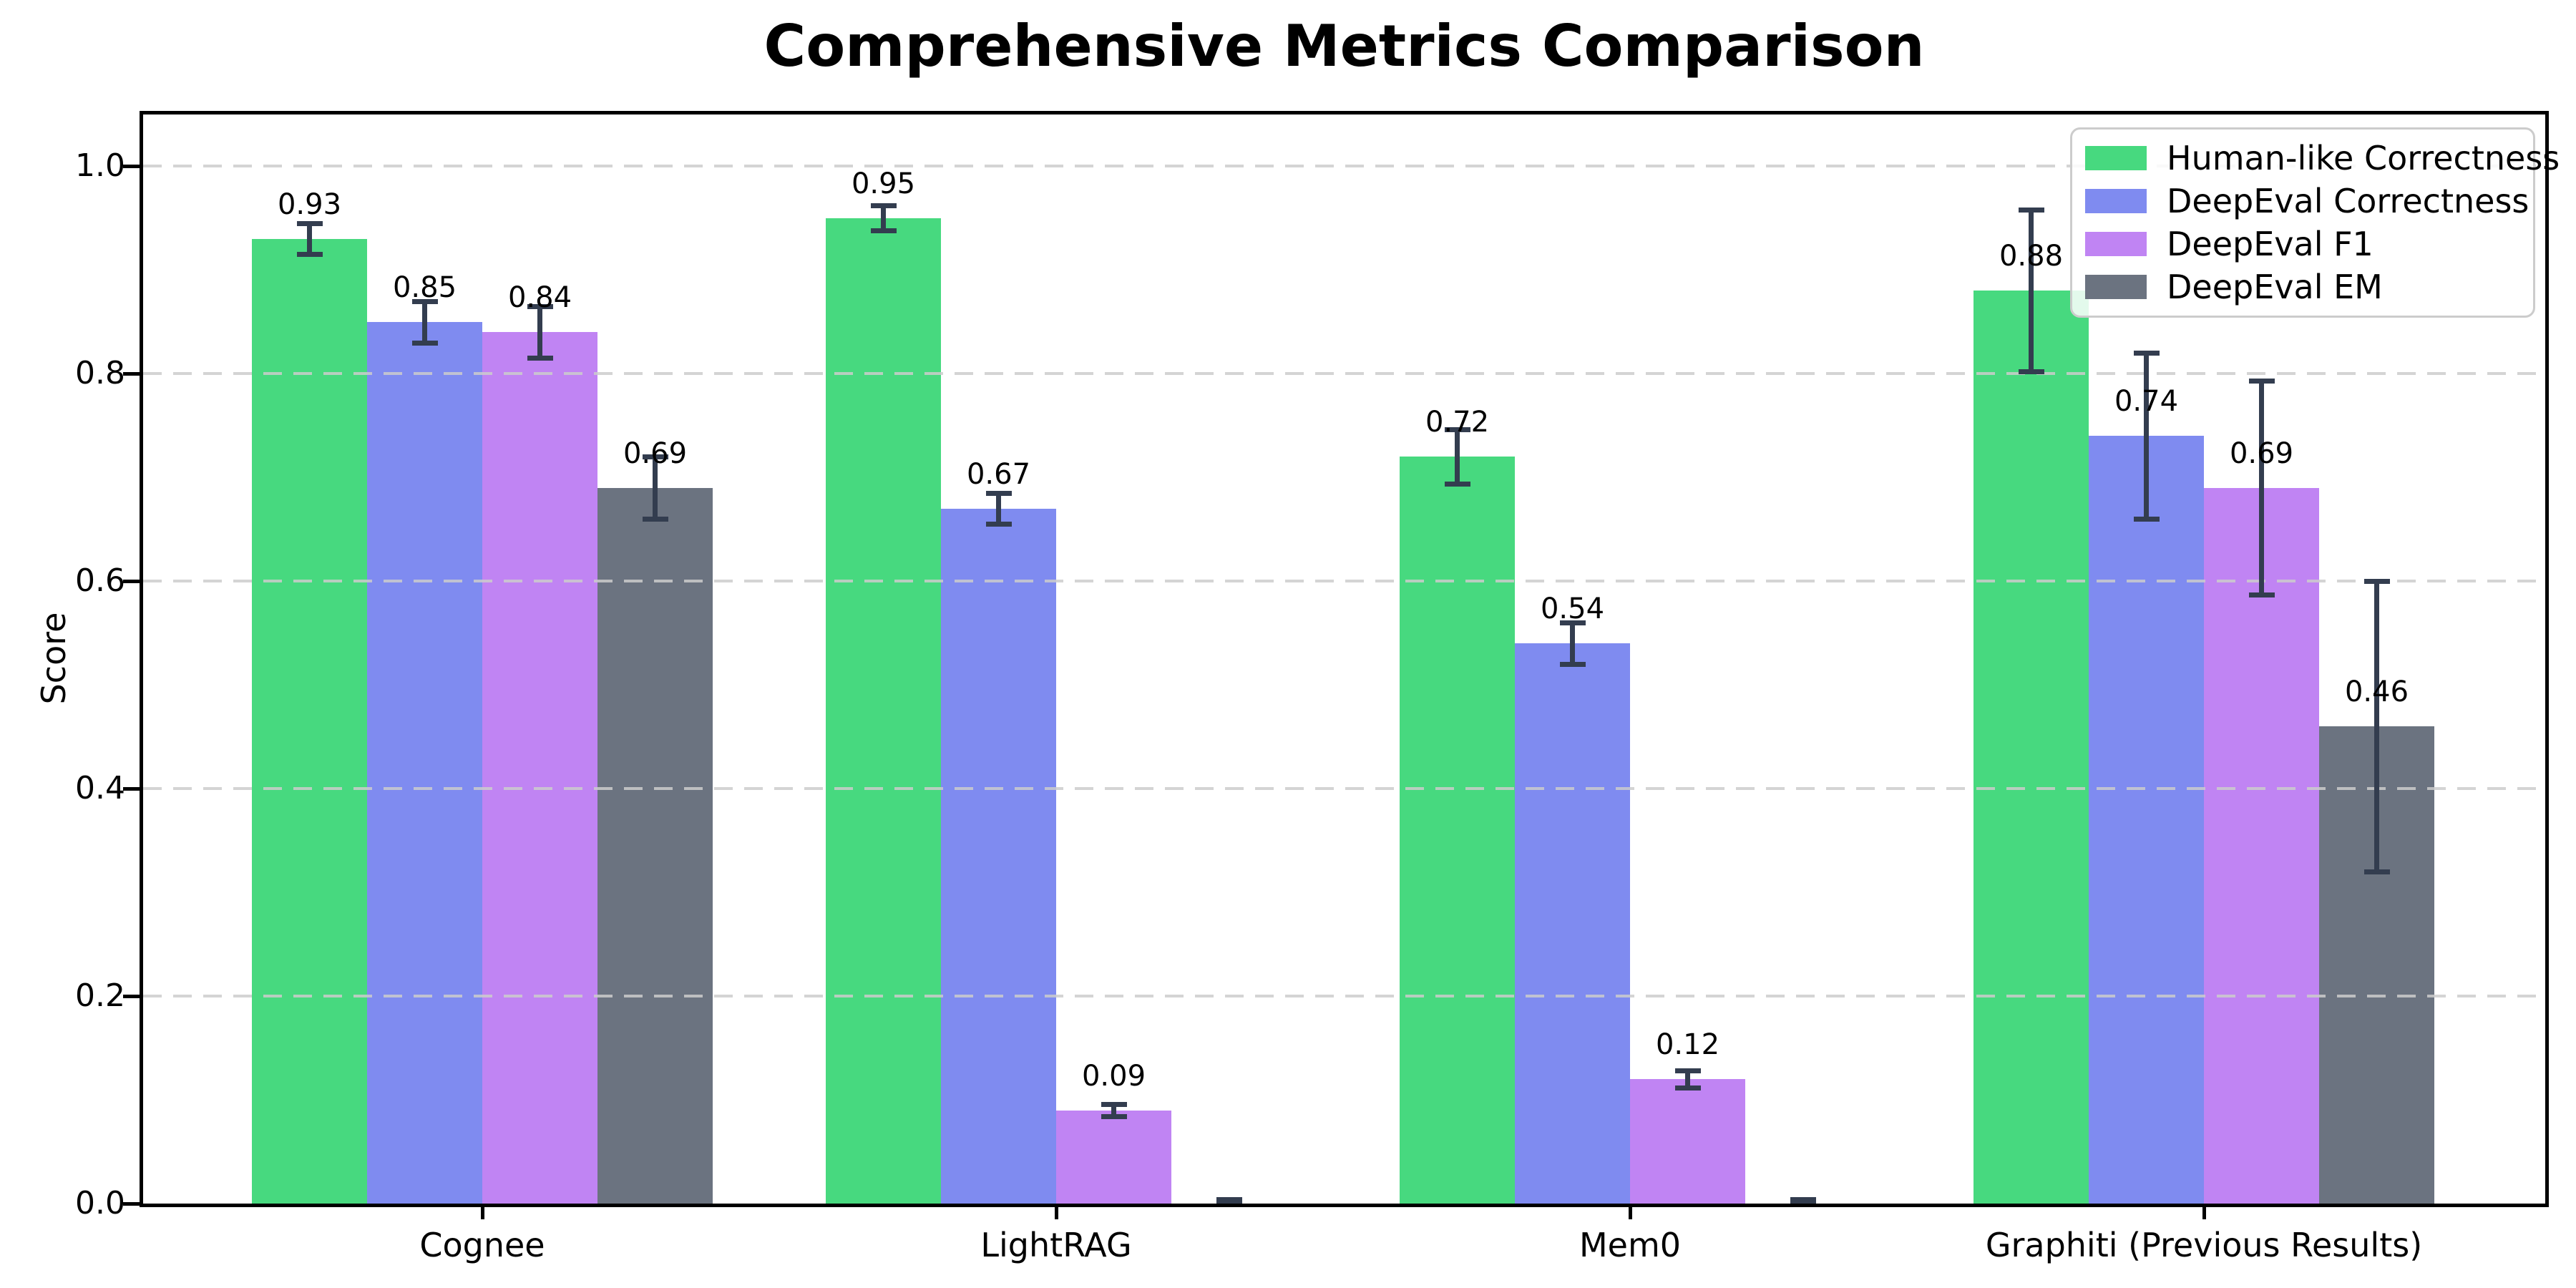 This screenshot has width=2576, height=1288. I want to click on bar-value-label: 0.74, so click(2146, 401).